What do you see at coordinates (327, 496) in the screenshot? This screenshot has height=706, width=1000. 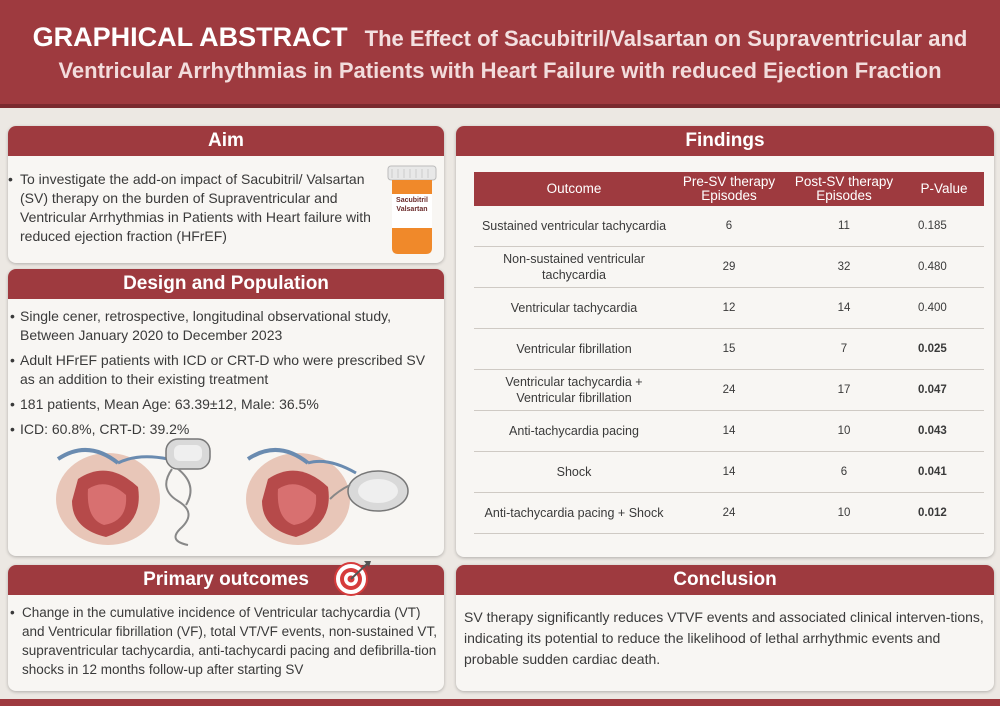 I see `crt-d-device-illustration` at bounding box center [327, 496].